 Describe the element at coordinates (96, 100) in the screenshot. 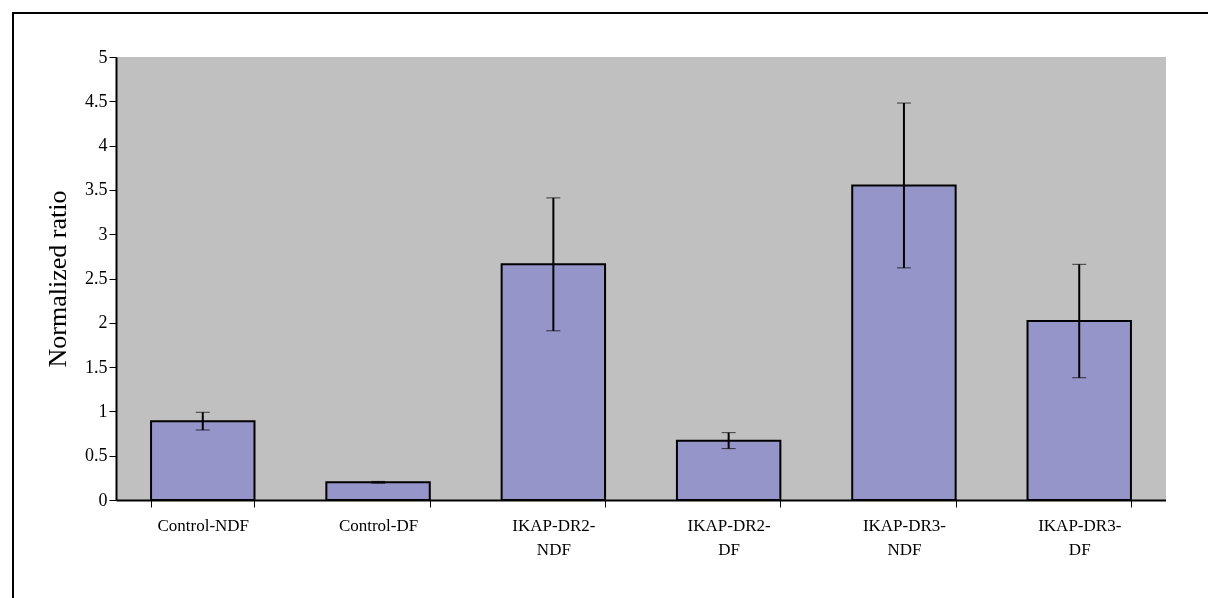

I see `y-tick-label: 4.5` at that location.